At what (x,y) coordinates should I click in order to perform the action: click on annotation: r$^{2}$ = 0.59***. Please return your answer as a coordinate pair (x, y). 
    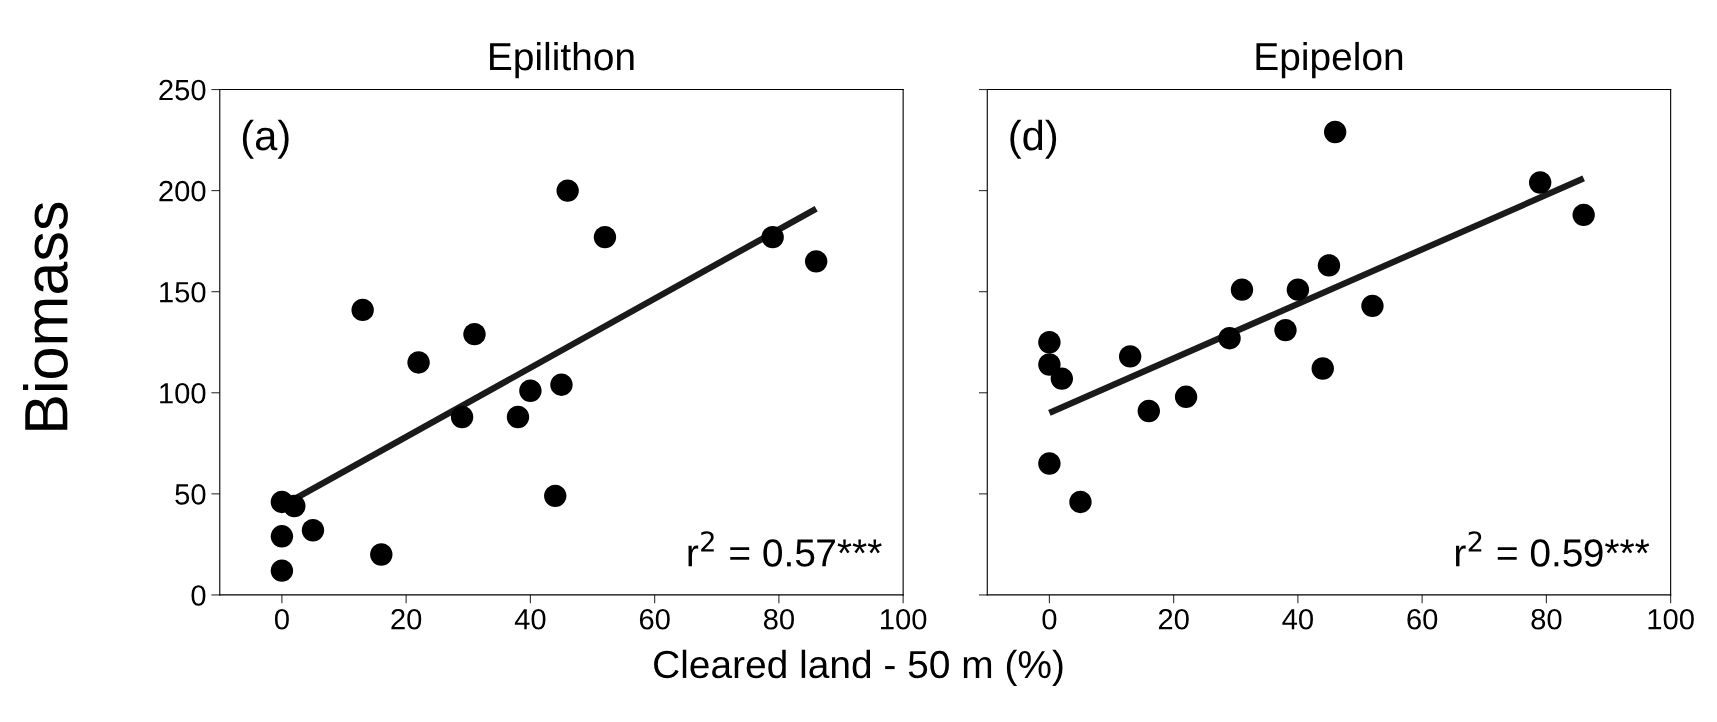
    Looking at the image, I should click on (1552, 549).